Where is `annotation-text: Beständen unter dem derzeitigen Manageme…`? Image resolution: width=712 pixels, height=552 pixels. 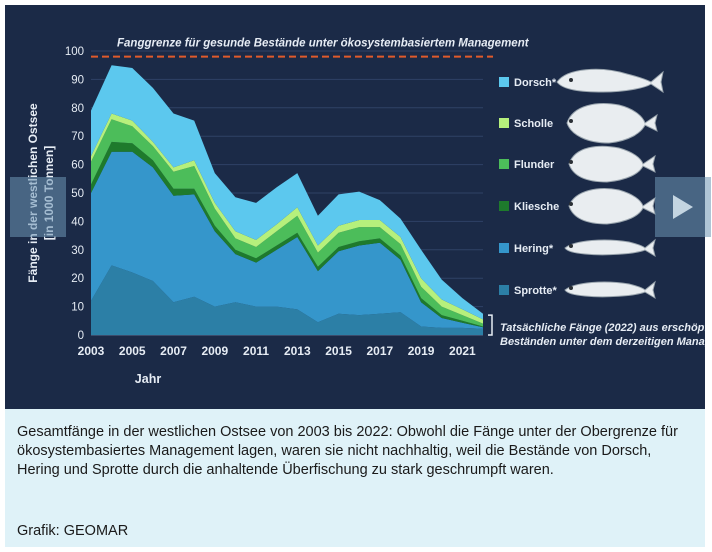
annotation-text: Beständen unter dem derzeitigen Manageme… is located at coordinates (602, 342).